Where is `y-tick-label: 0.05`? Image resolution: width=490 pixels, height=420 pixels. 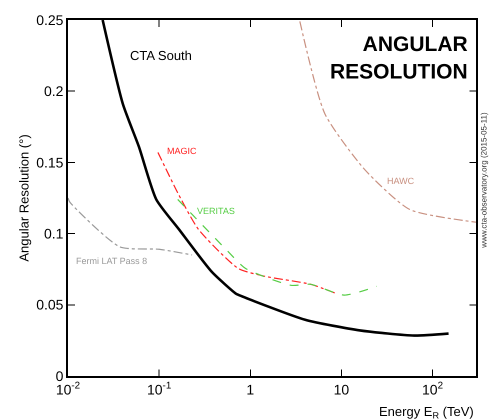
y-tick-label: 0.05 is located at coordinates (50, 304).